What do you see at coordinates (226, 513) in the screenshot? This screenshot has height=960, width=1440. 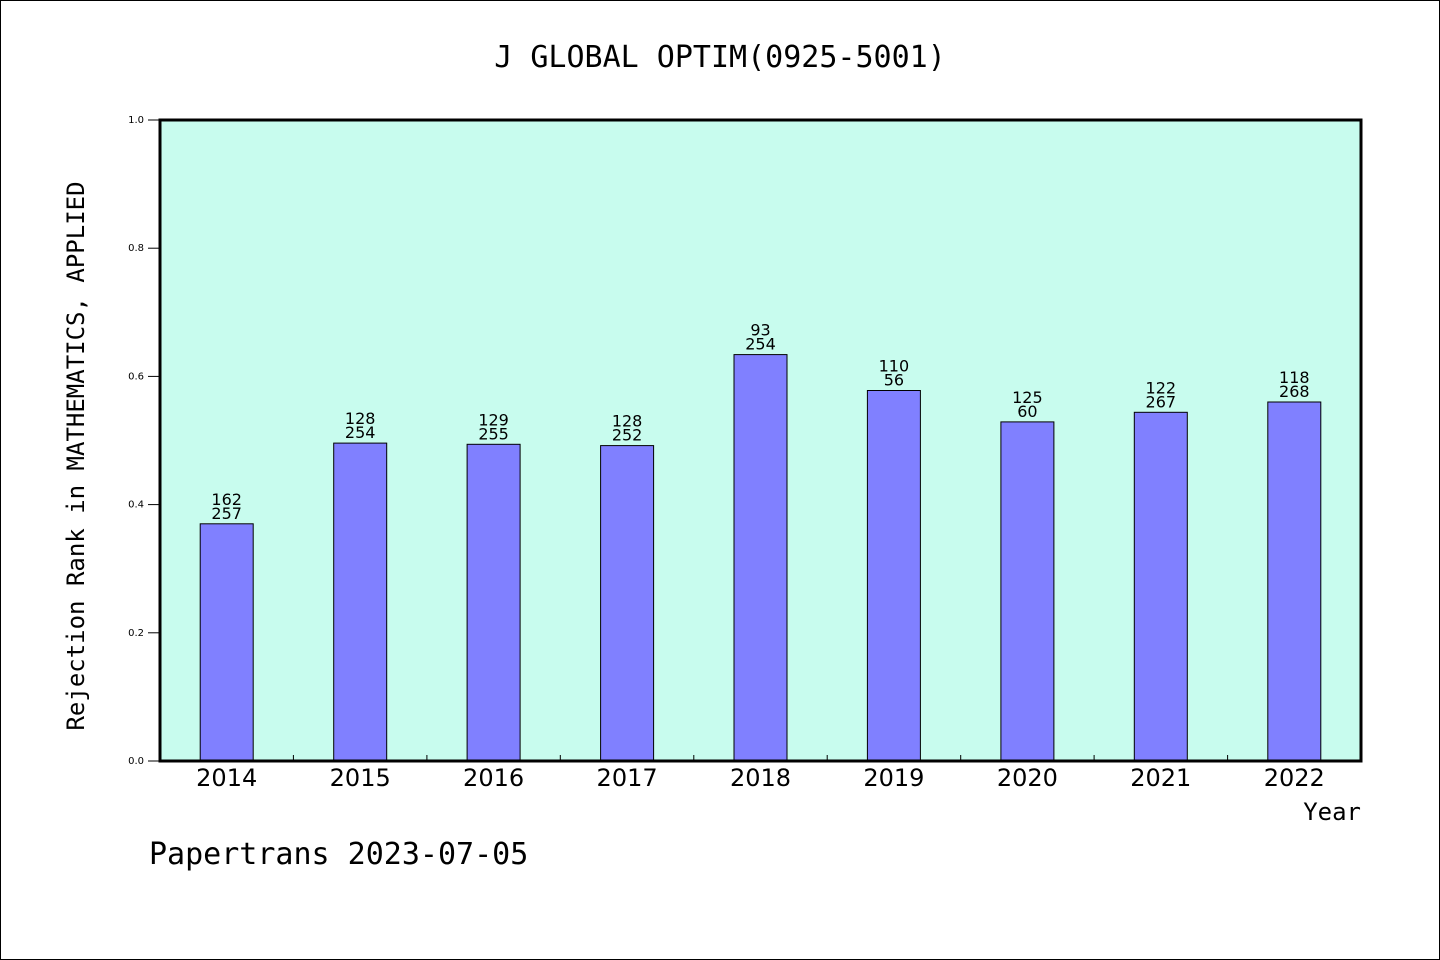 I see `bar-label-bottom-2014: 257` at bounding box center [226, 513].